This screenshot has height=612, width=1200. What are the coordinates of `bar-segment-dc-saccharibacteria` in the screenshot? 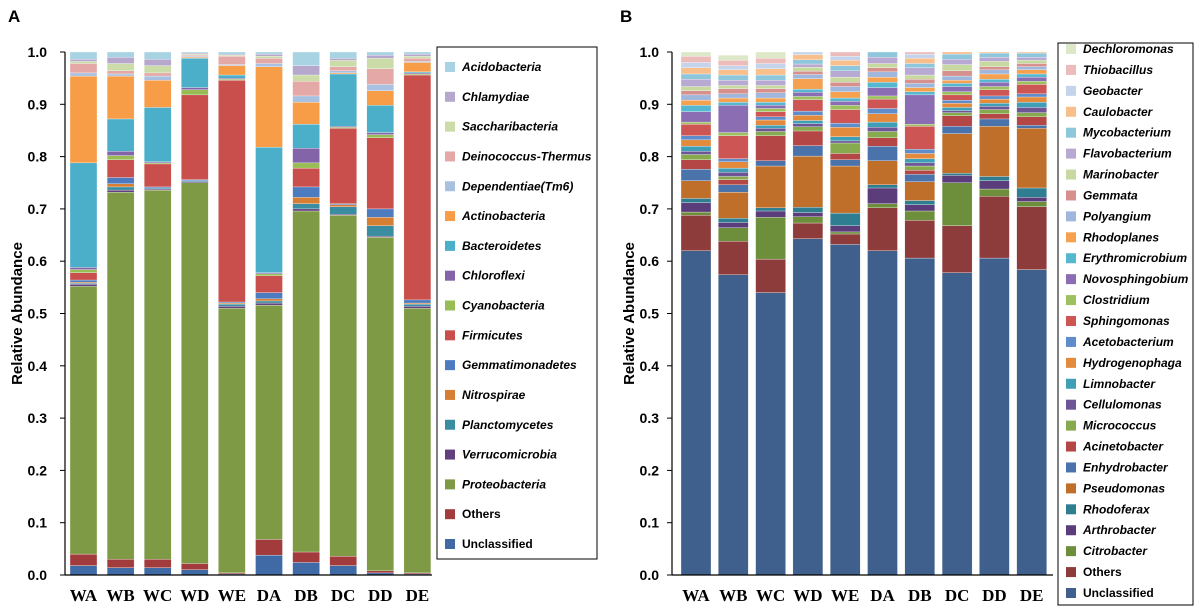 It's located at (343, 63).